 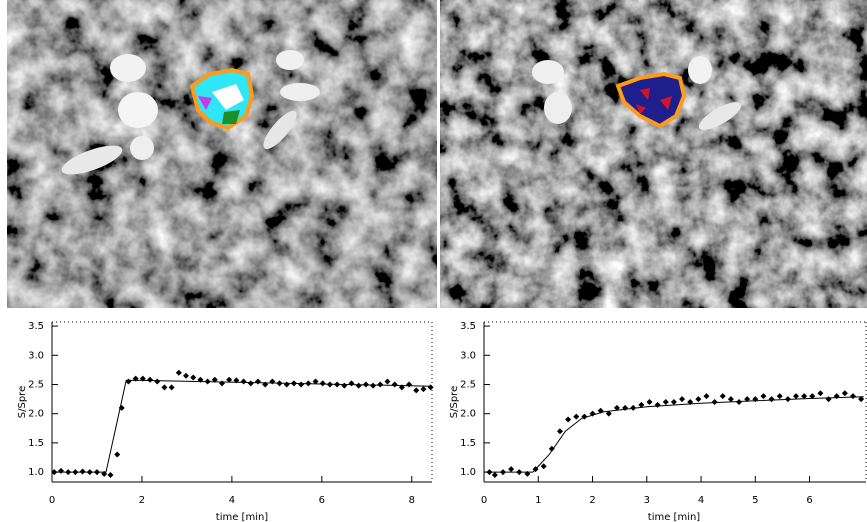 What do you see at coordinates (36, 384) in the screenshot?
I see `y-tick-label: 2.5` at bounding box center [36, 384].